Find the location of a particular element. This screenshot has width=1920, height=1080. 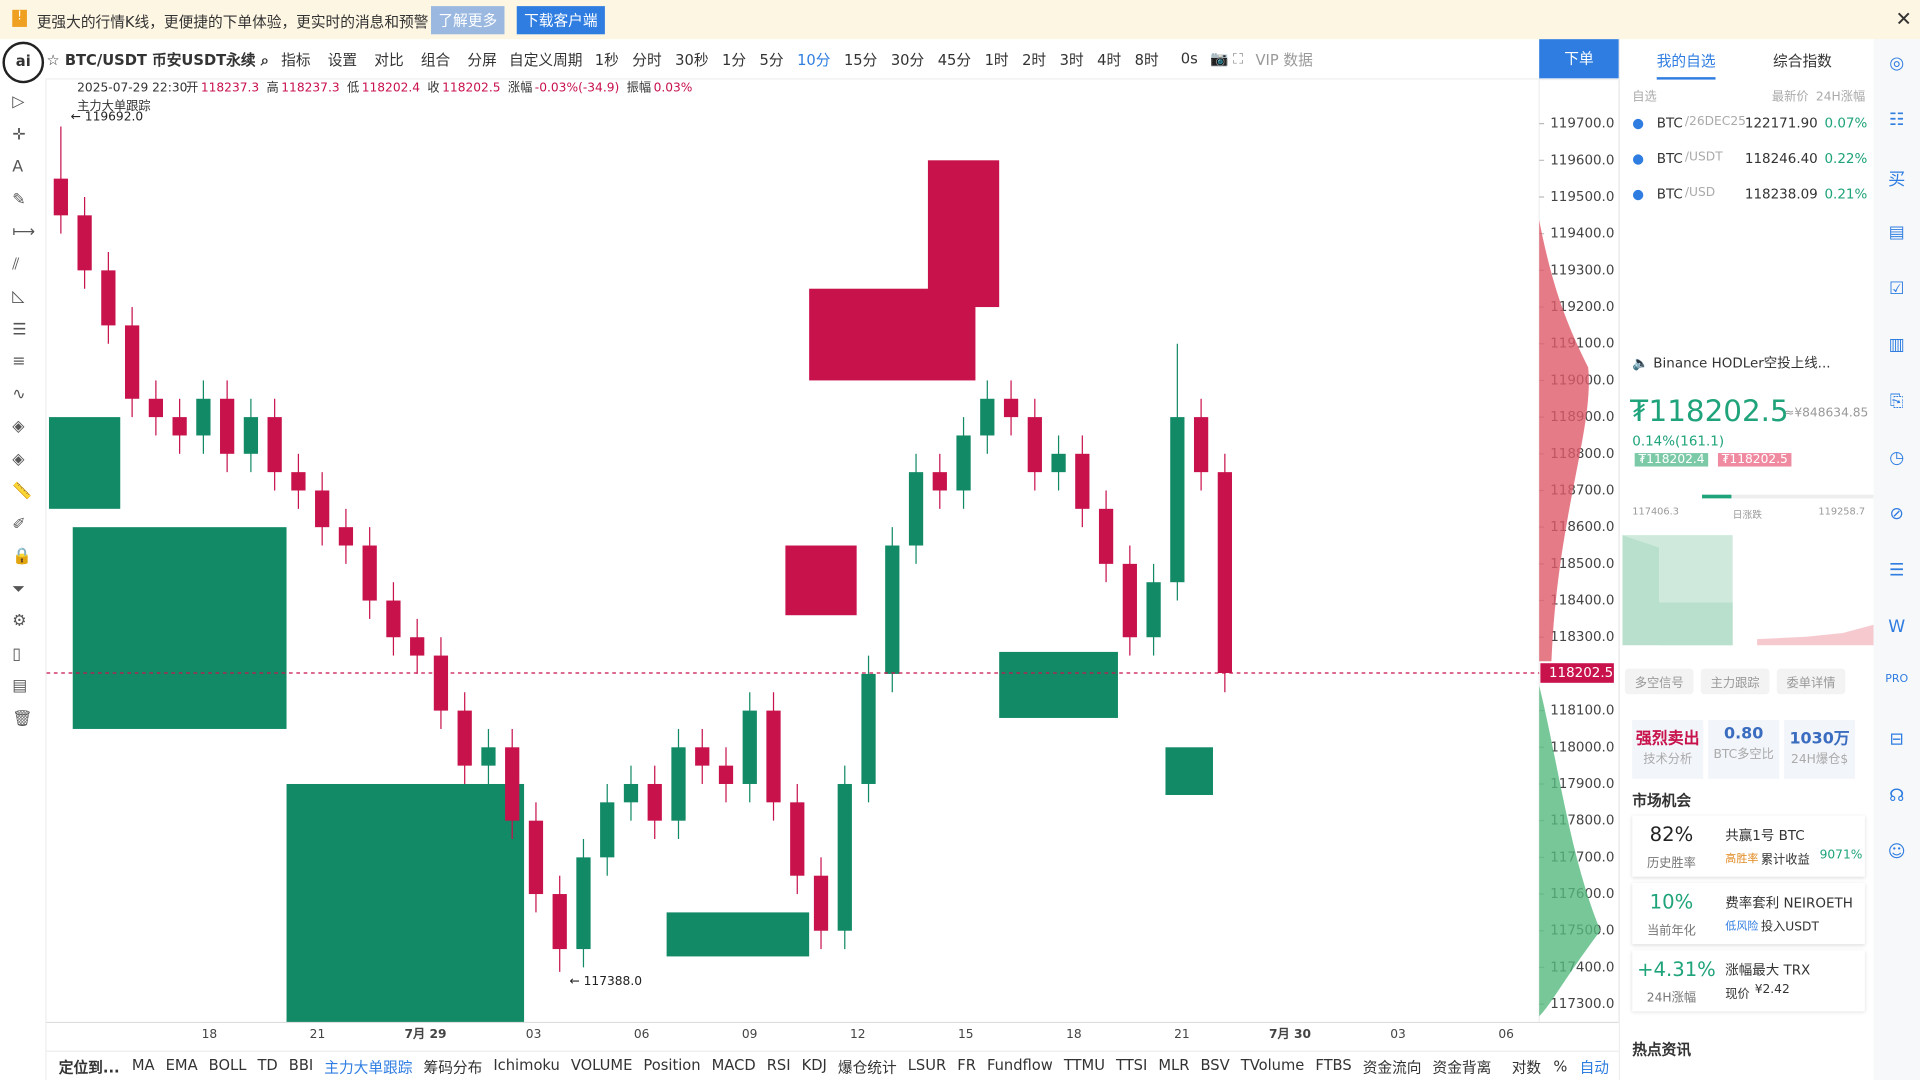

auto: 自动 is located at coordinates (1594, 1067).